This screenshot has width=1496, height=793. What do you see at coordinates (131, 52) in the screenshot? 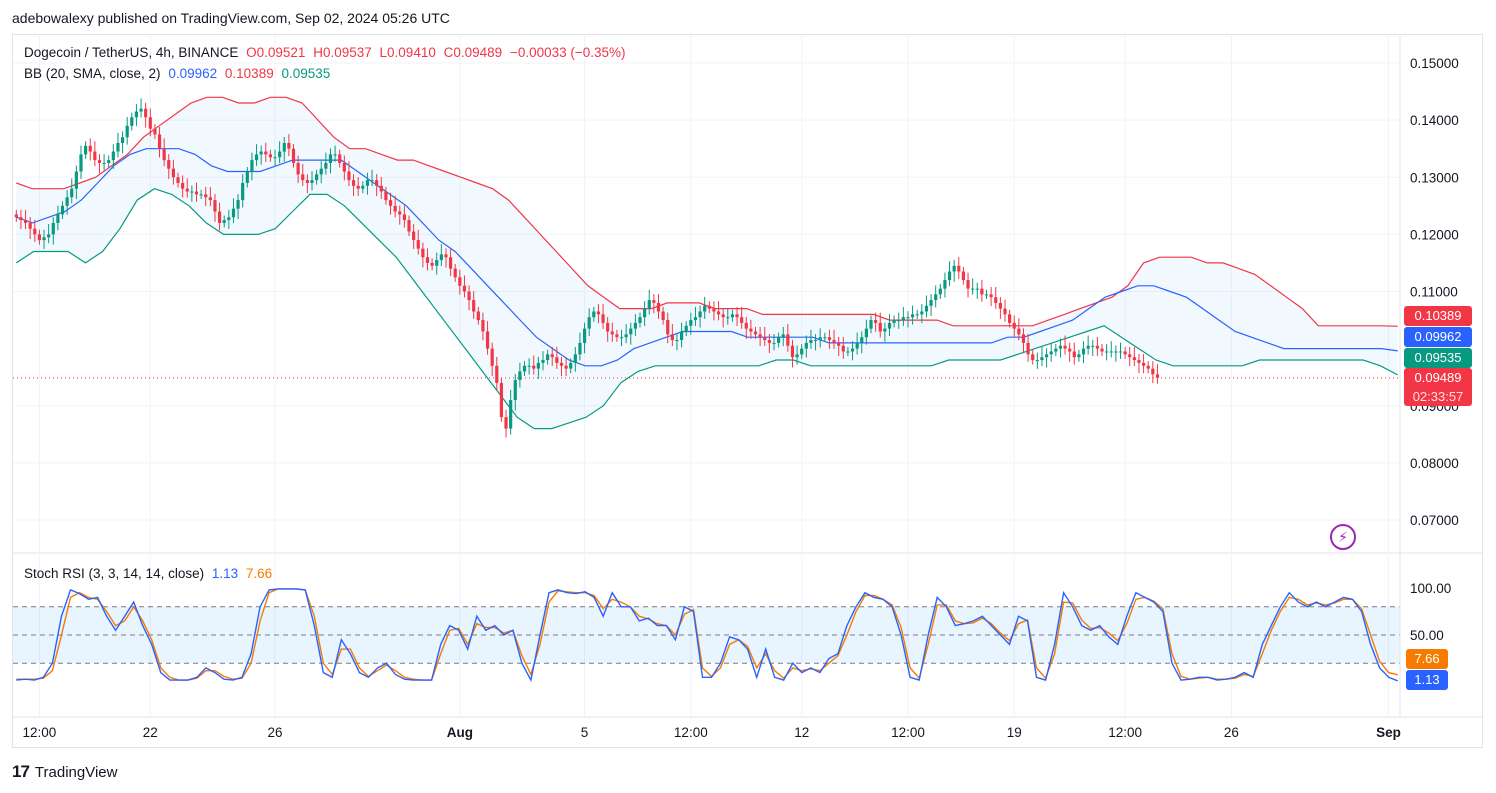
I see `symbol-title: Dogecoin / TetherUS, 4h, BINANCE` at bounding box center [131, 52].